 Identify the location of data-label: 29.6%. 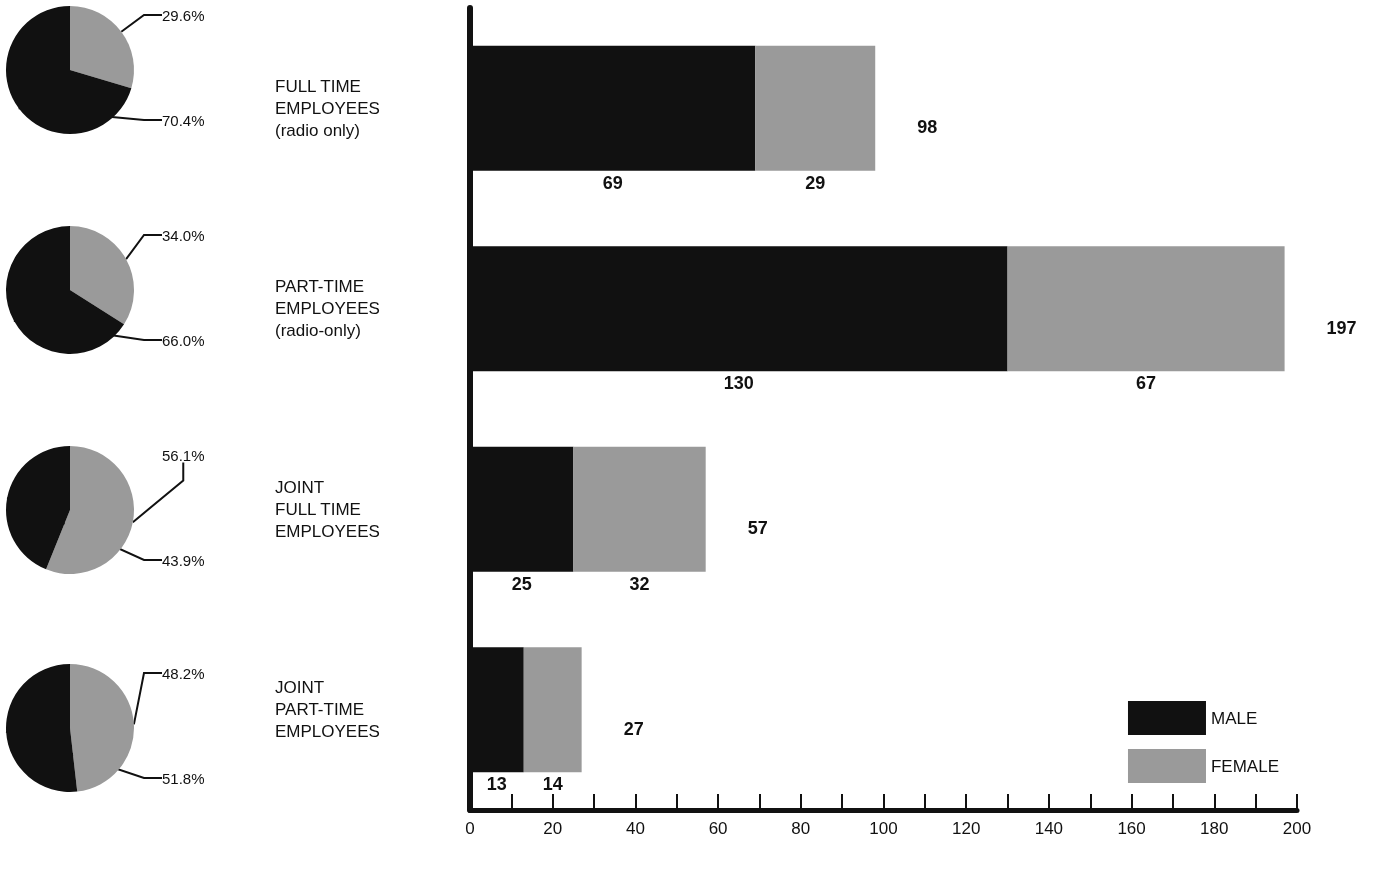
(183, 15).